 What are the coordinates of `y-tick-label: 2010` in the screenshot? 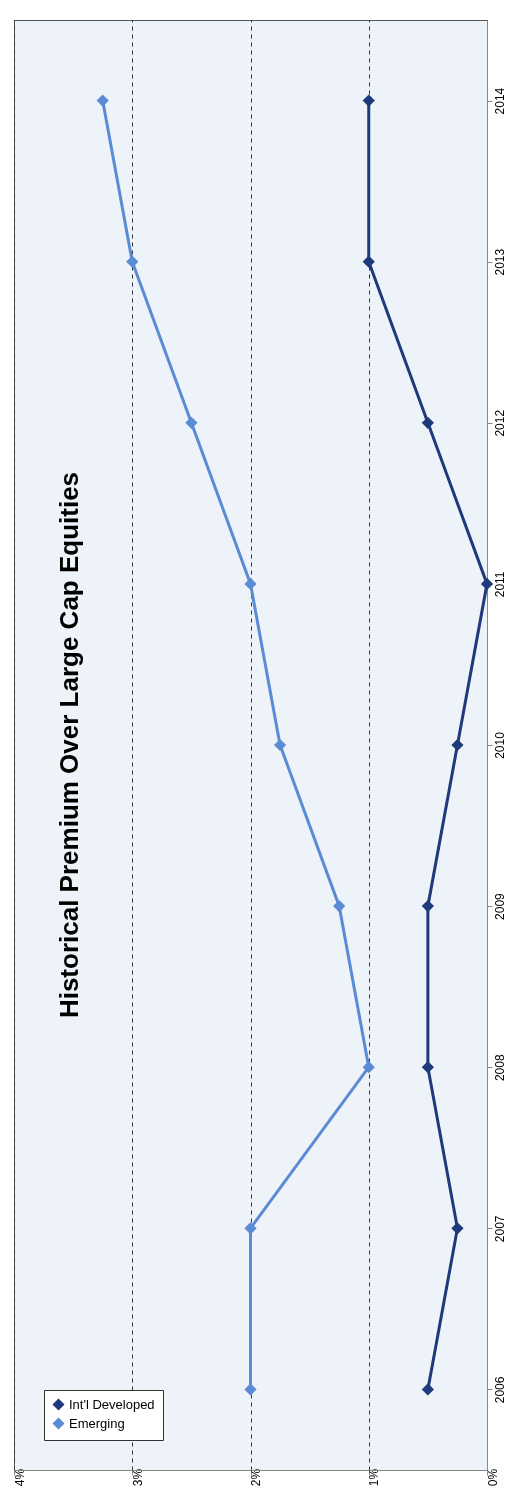 It's located at (499, 745).